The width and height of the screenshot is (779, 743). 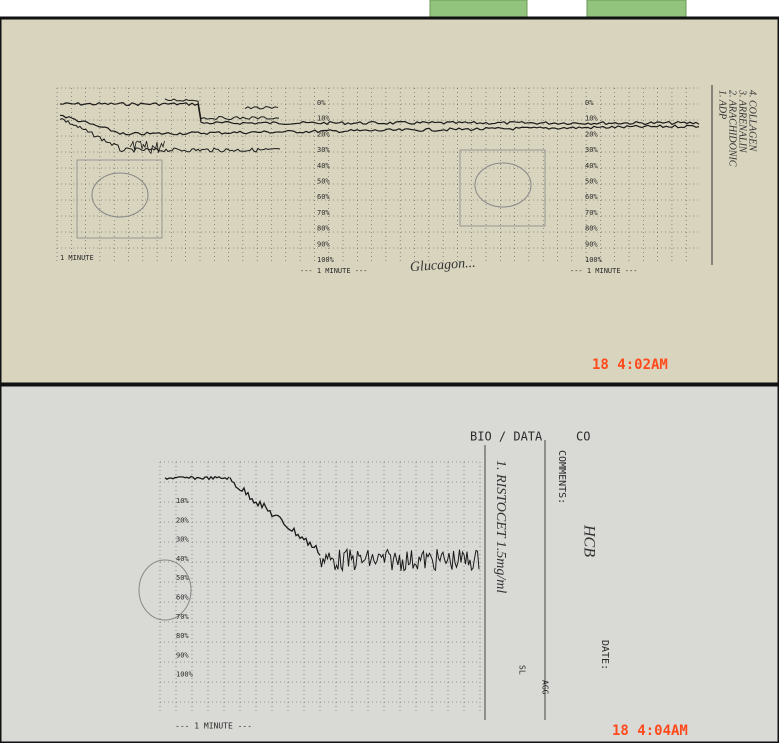 What do you see at coordinates (500, 526) in the screenshot?
I see `agonist: 1. RISTOCET 1.5mg/ml` at bounding box center [500, 526].